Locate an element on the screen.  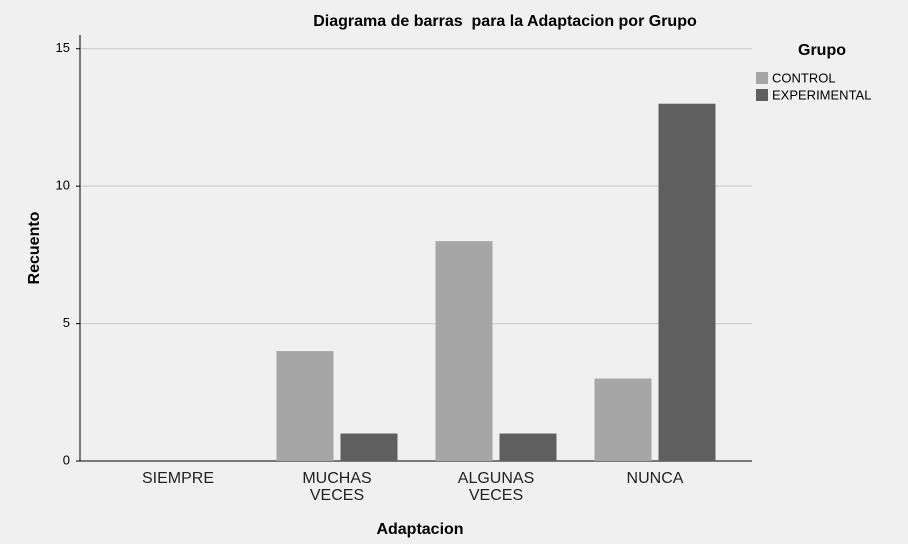
x-tick-label: ALGUNAS VECES is located at coordinates (496, 487).